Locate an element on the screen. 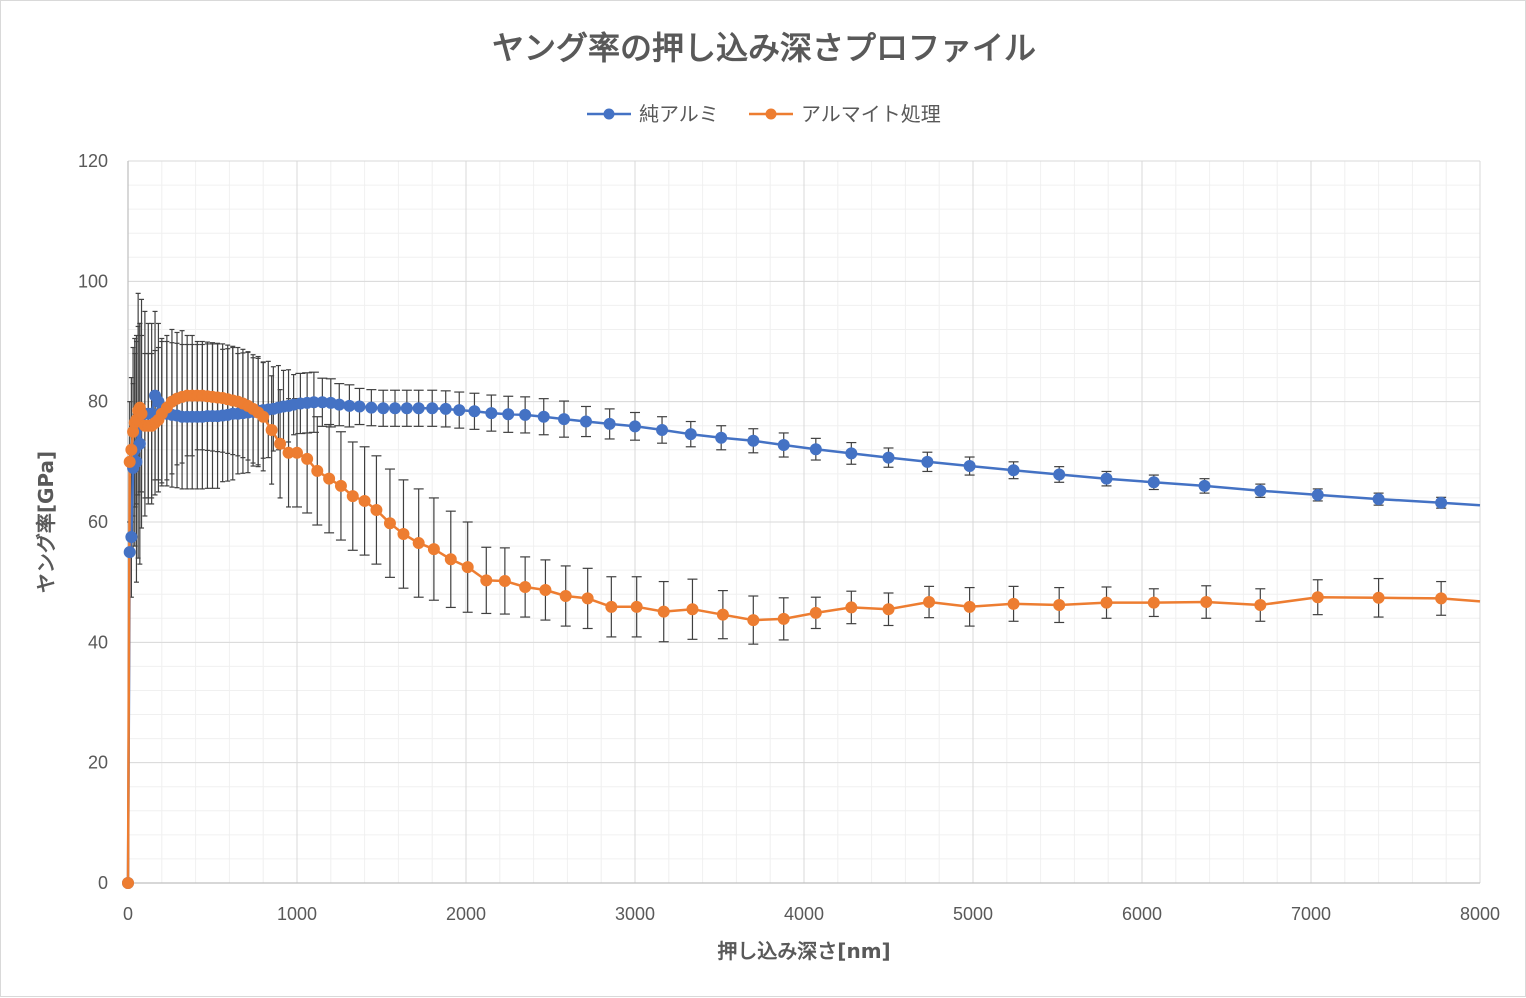 This screenshot has height=998, width=1526. y-tick-label: 0 is located at coordinates (103, 883).